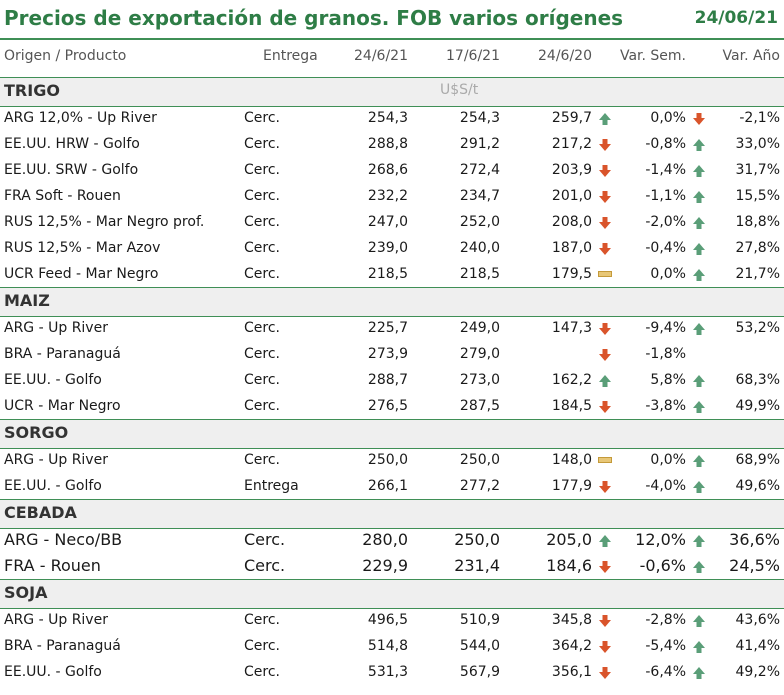  What do you see at coordinates (392, 514) in the screenshot?
I see `section-header: CEBADA` at bounding box center [392, 514].